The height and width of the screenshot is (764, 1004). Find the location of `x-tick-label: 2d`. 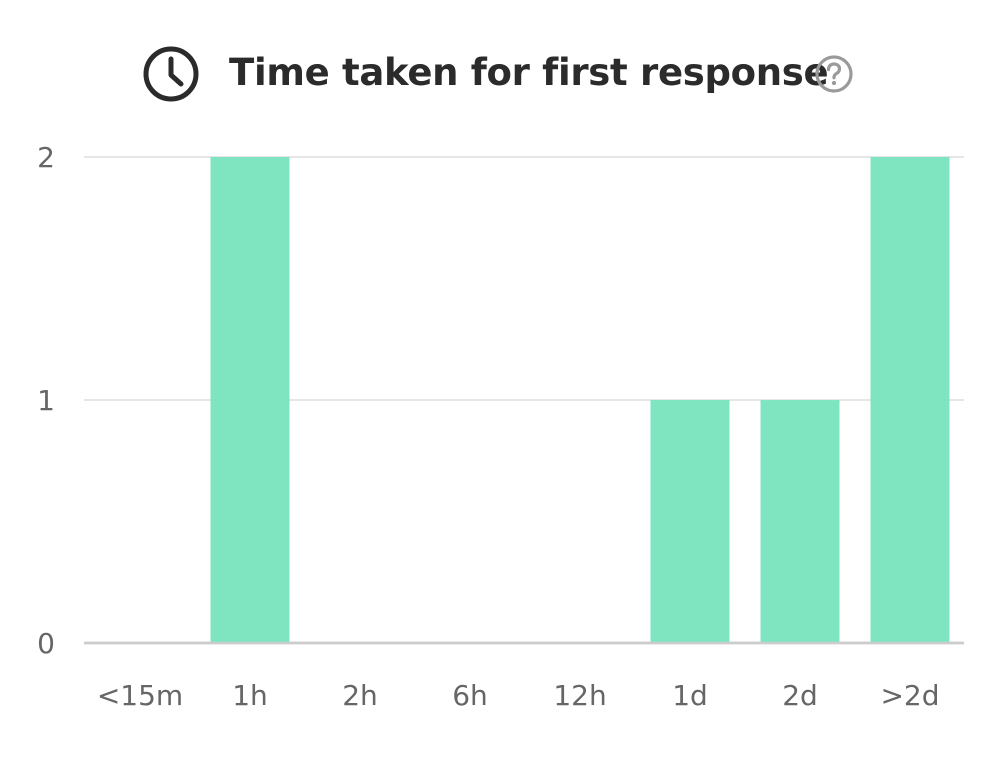

x-tick-label: 2d is located at coordinates (800, 695).